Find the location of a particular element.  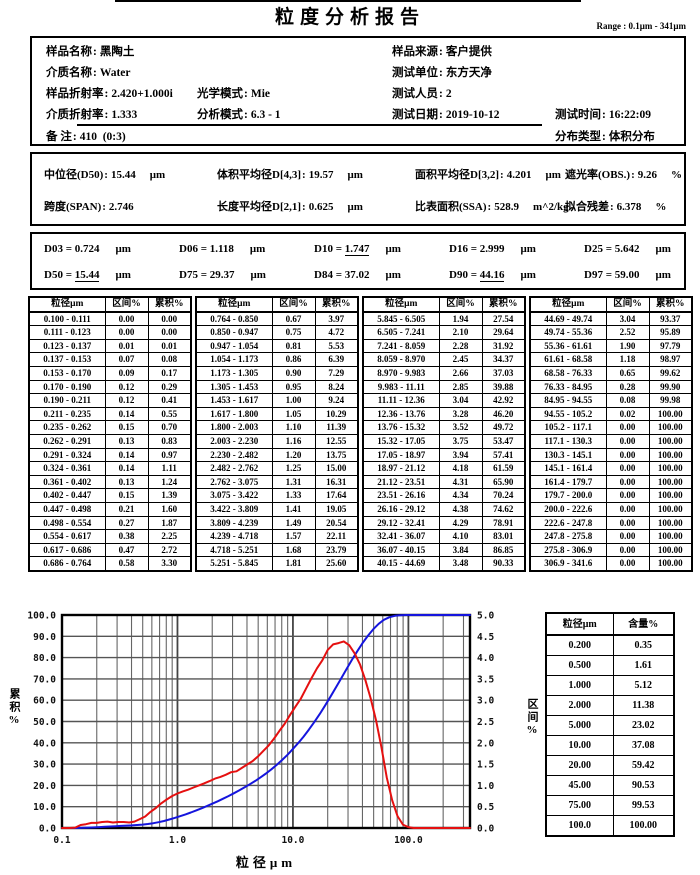

interval-percent: 1.94 is located at coordinates (460, 319).